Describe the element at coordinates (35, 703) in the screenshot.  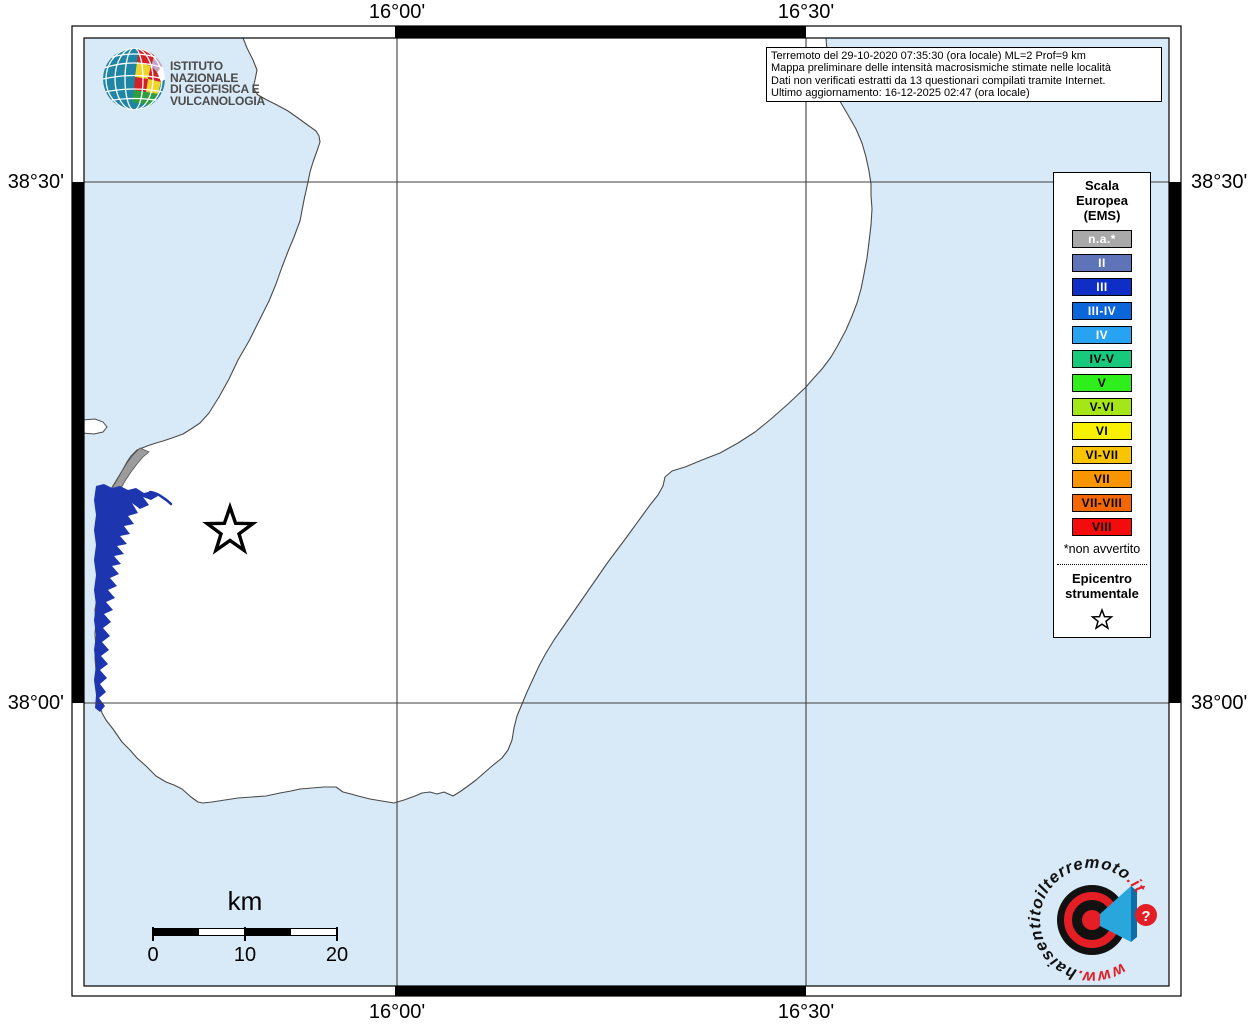
I see `axis-label-left-38-00: 38°00'` at that location.